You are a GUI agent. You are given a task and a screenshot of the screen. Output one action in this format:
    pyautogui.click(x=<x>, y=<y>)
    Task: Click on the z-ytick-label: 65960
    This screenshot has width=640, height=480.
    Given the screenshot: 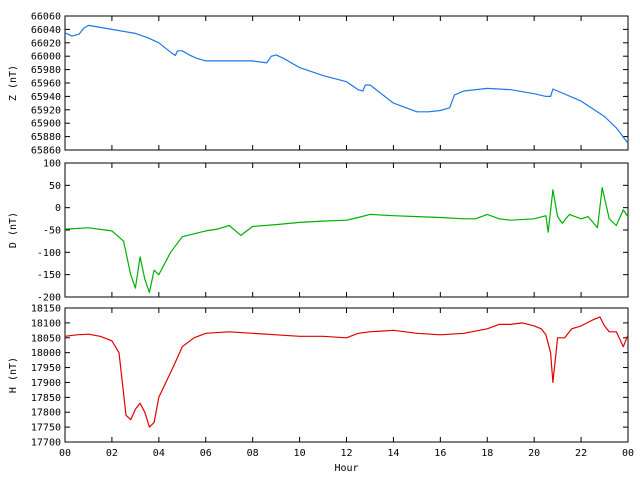 What is the action you would take?
    pyautogui.click(x=46, y=84)
    